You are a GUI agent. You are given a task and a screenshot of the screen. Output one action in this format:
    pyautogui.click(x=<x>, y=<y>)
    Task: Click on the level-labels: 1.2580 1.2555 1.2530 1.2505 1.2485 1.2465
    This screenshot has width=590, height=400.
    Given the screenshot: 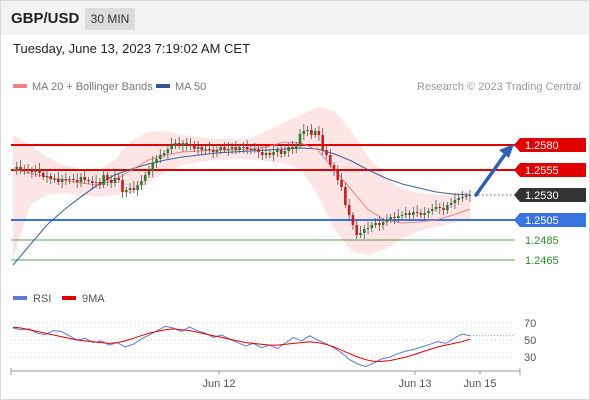 What is the action you would take?
    pyautogui.click(x=550, y=202)
    